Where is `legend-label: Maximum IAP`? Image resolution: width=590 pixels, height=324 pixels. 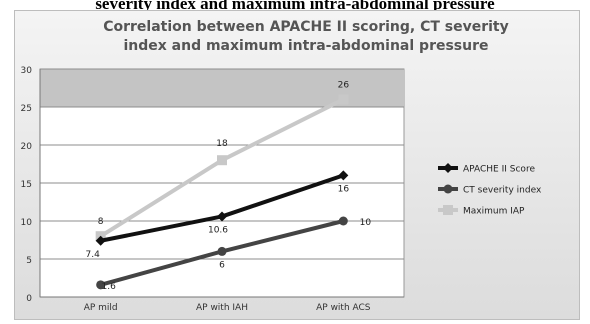 legend-label: Maximum IAP is located at coordinates (494, 212).